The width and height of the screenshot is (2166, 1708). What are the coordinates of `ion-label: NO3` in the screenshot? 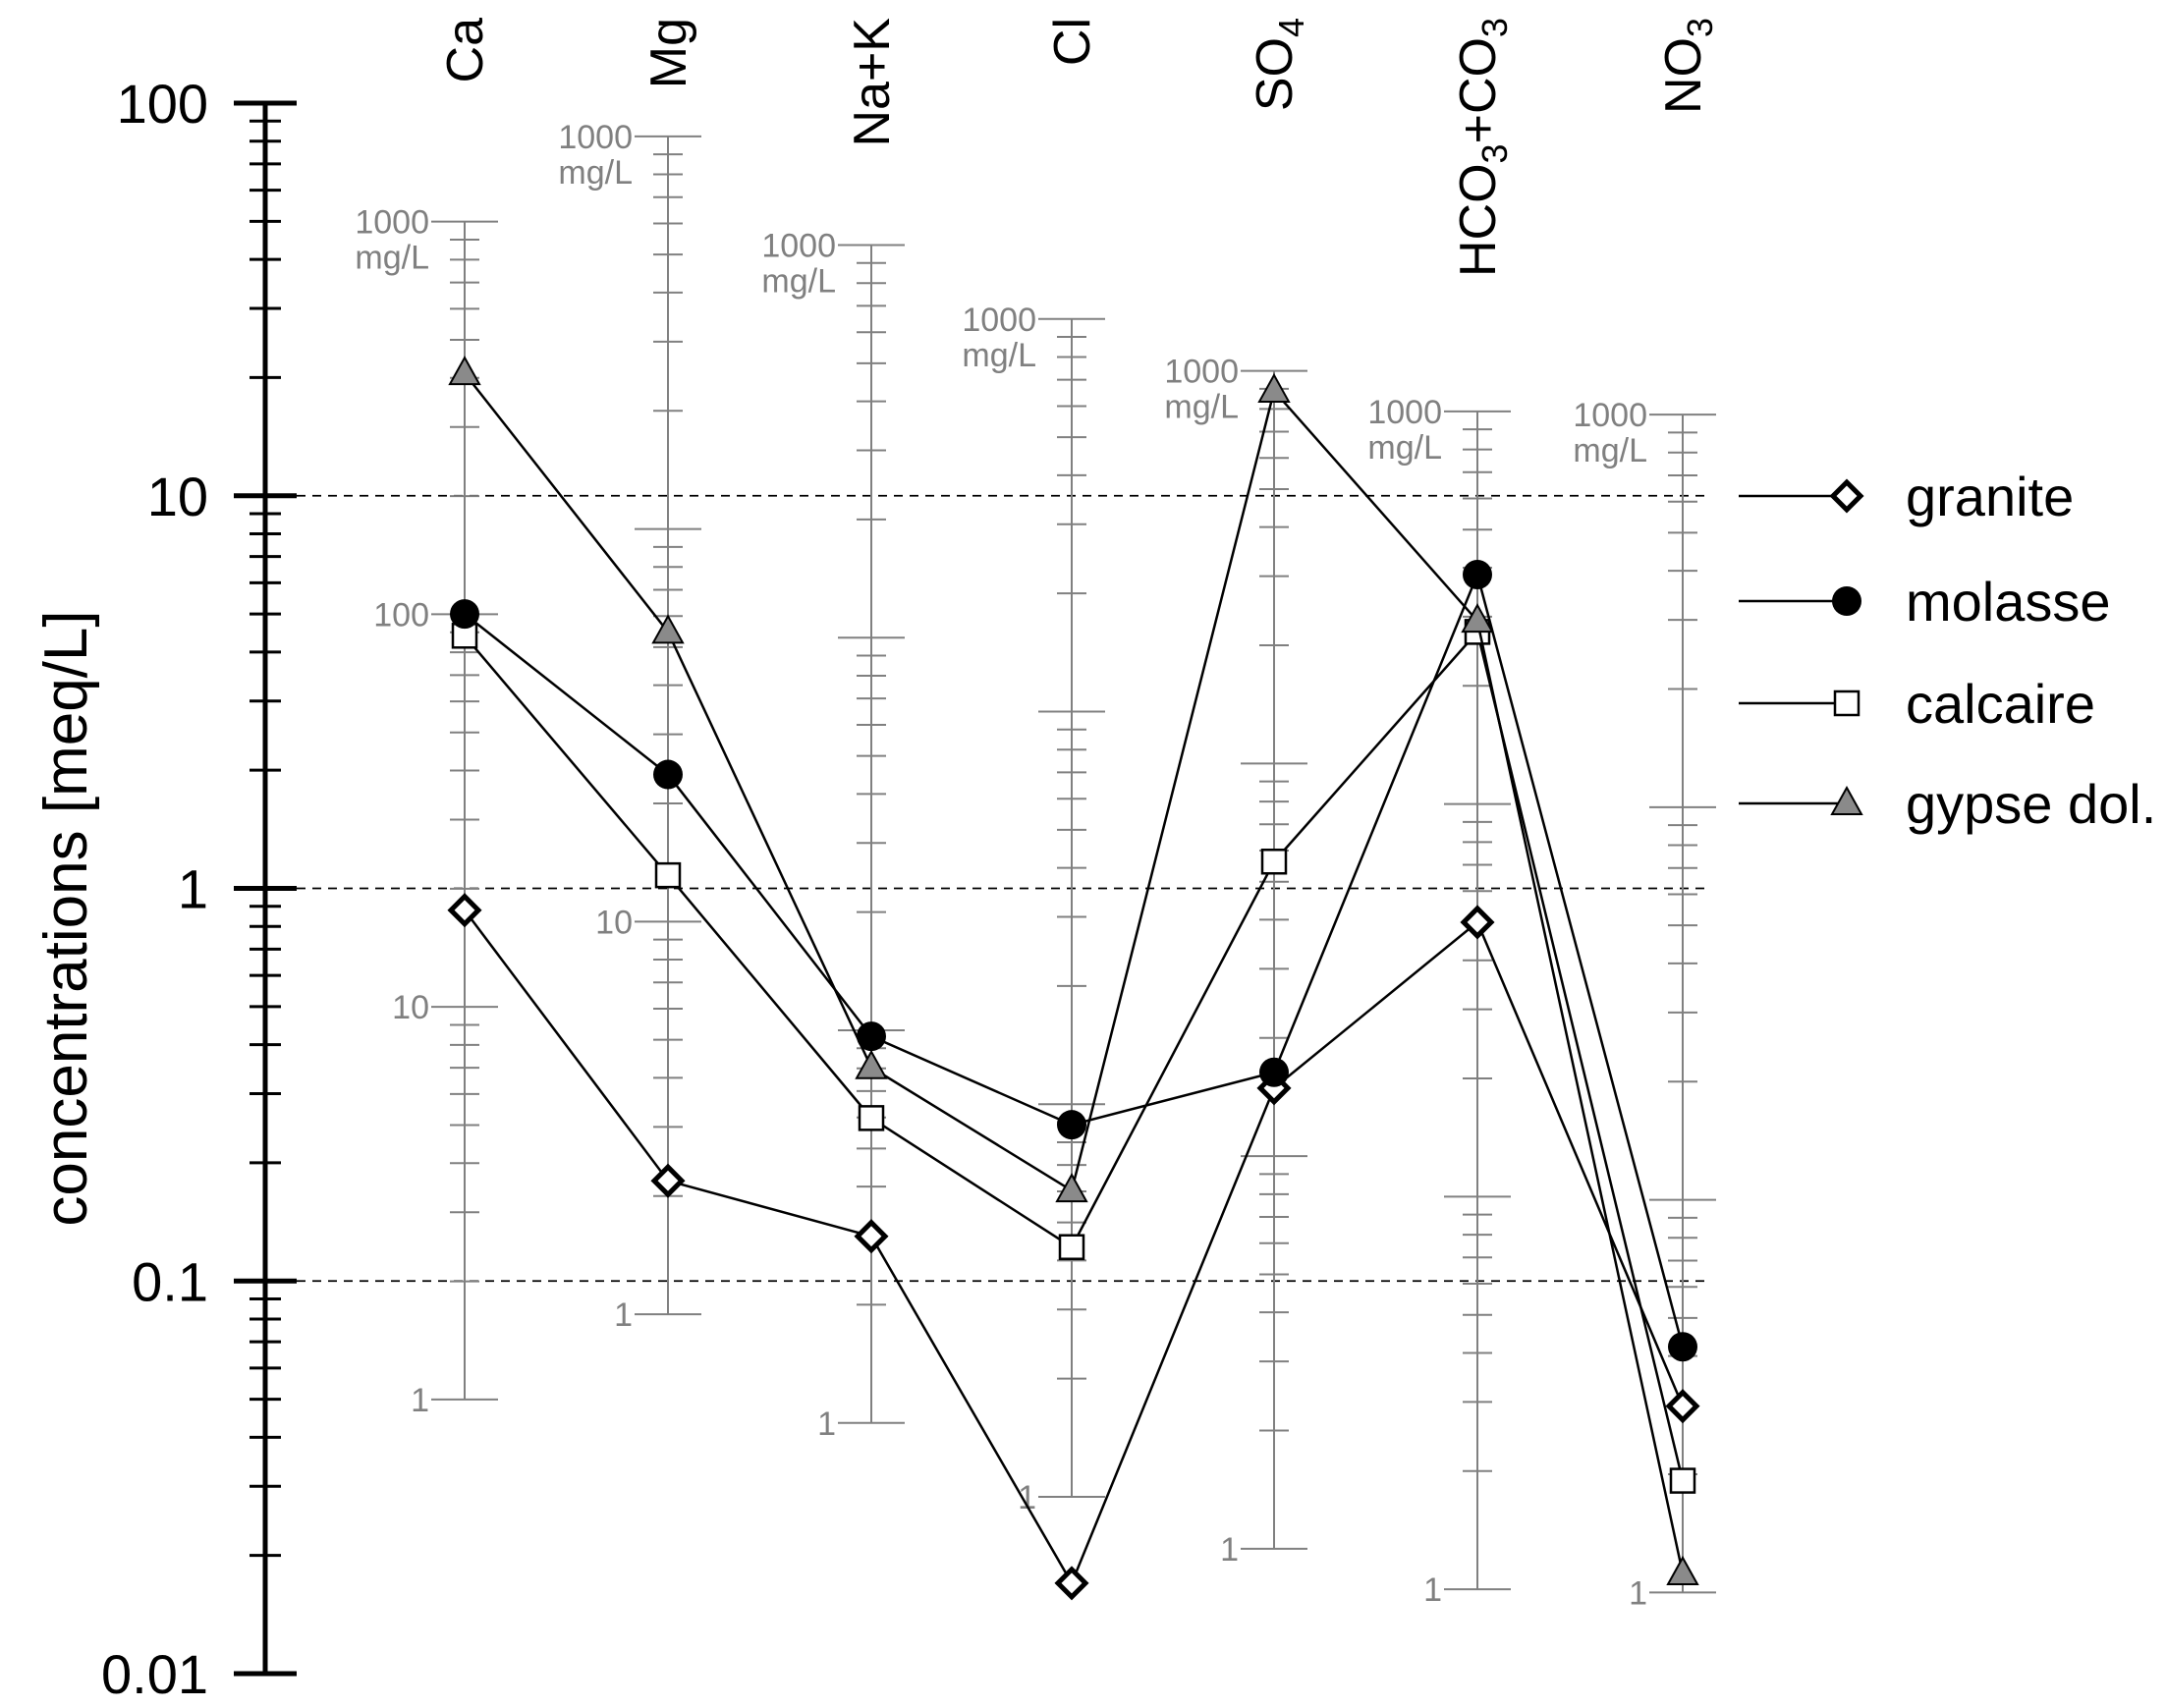 It's located at (1687, 66).